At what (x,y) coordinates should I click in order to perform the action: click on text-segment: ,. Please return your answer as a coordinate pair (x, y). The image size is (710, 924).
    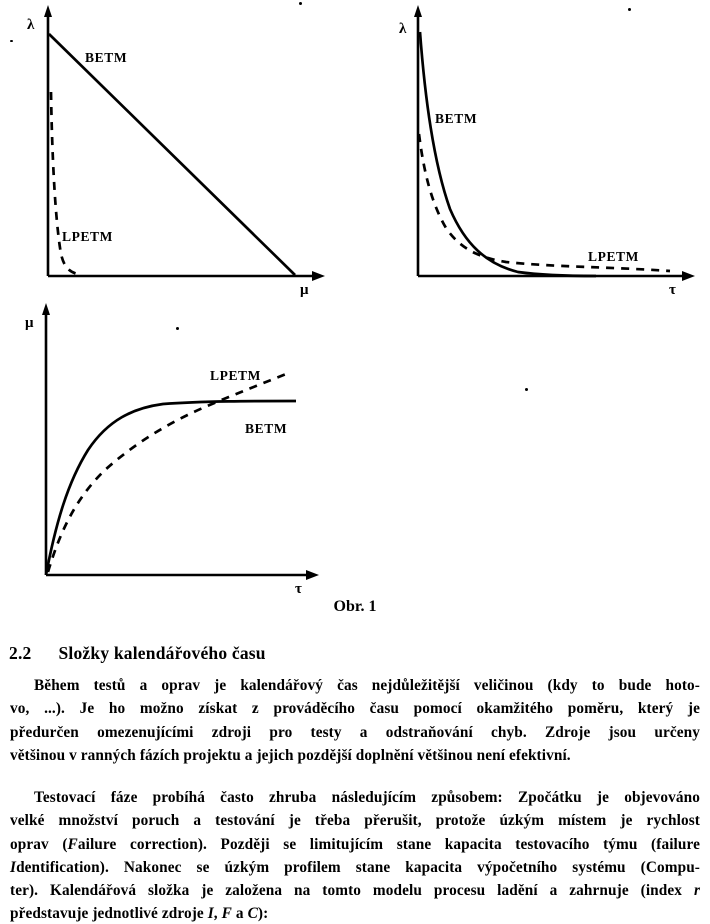
    Looking at the image, I should click on (217, 914).